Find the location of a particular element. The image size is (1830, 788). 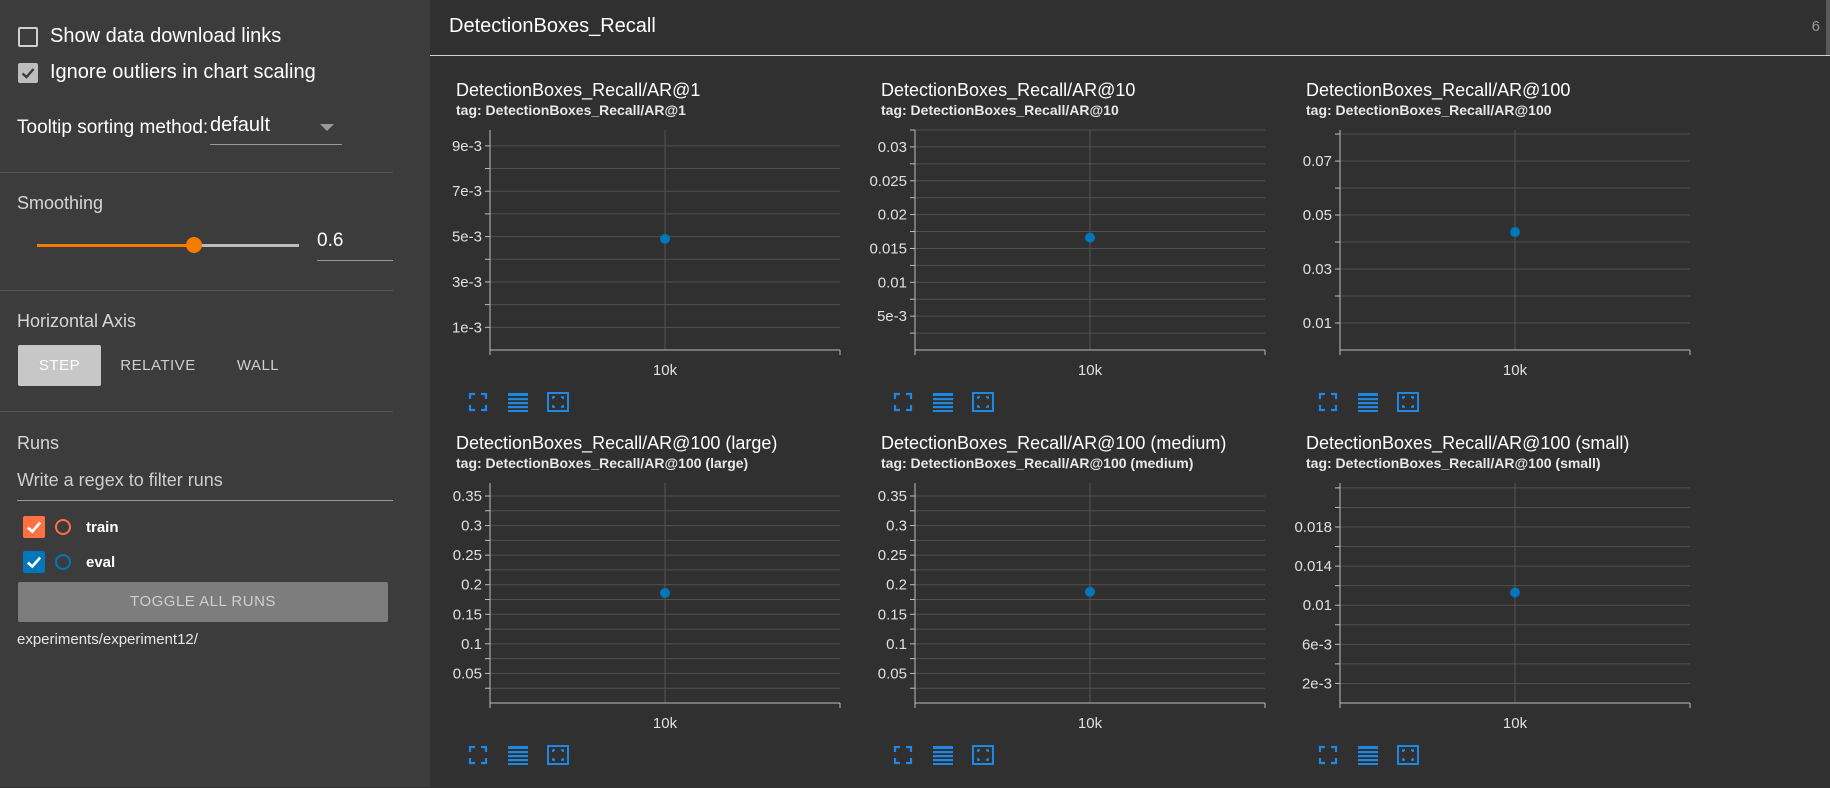

chart-tag: tag: DetectionBoxes_Recall/AR@10 is located at coordinates (1000, 110).